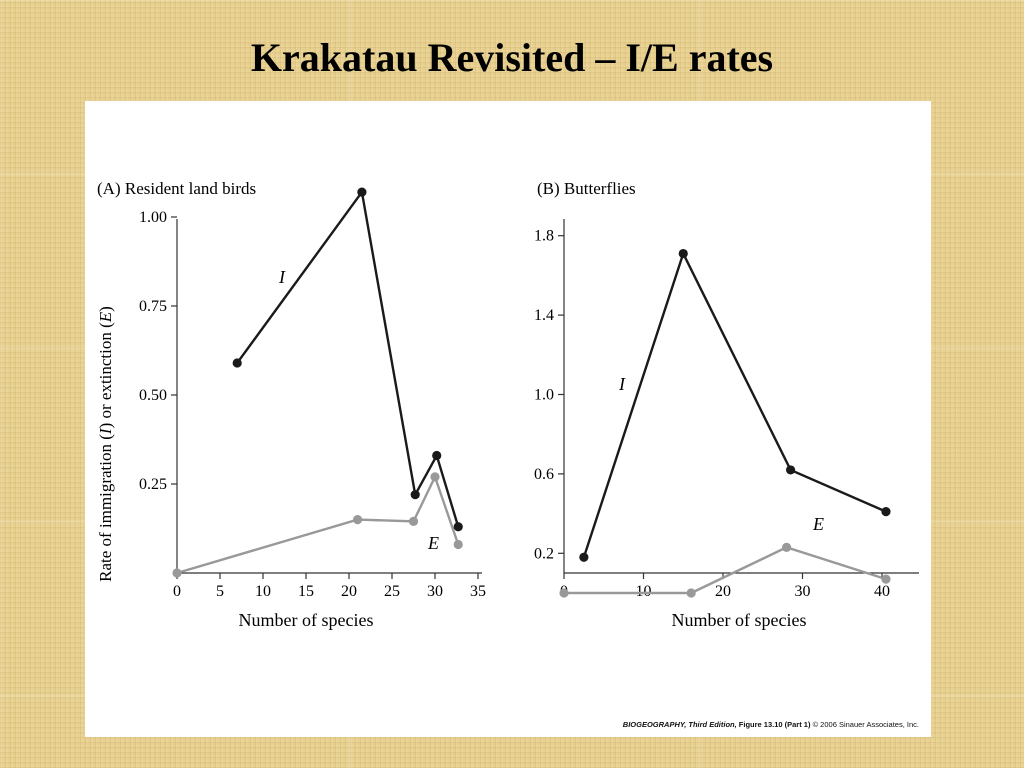 This screenshot has height=768, width=1024. What do you see at coordinates (306, 620) in the screenshot?
I see `chart-a-x-label: Number of species` at bounding box center [306, 620].